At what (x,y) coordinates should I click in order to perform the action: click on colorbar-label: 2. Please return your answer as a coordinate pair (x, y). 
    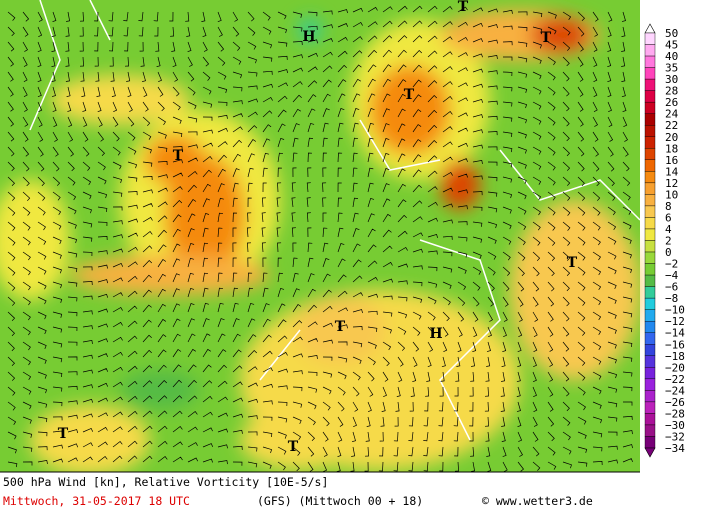
    Looking at the image, I should click on (668, 241).